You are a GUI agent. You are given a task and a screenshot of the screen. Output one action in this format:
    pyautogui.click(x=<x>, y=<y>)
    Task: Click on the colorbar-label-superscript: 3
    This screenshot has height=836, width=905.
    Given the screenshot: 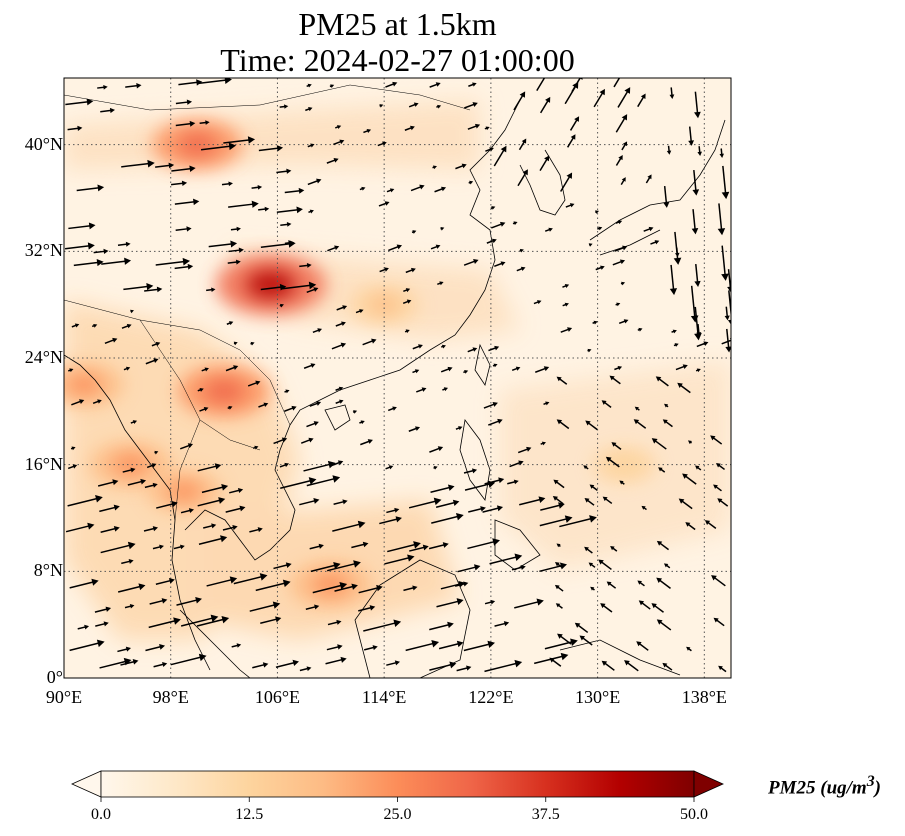 What is the action you would take?
    pyautogui.click(x=870, y=781)
    